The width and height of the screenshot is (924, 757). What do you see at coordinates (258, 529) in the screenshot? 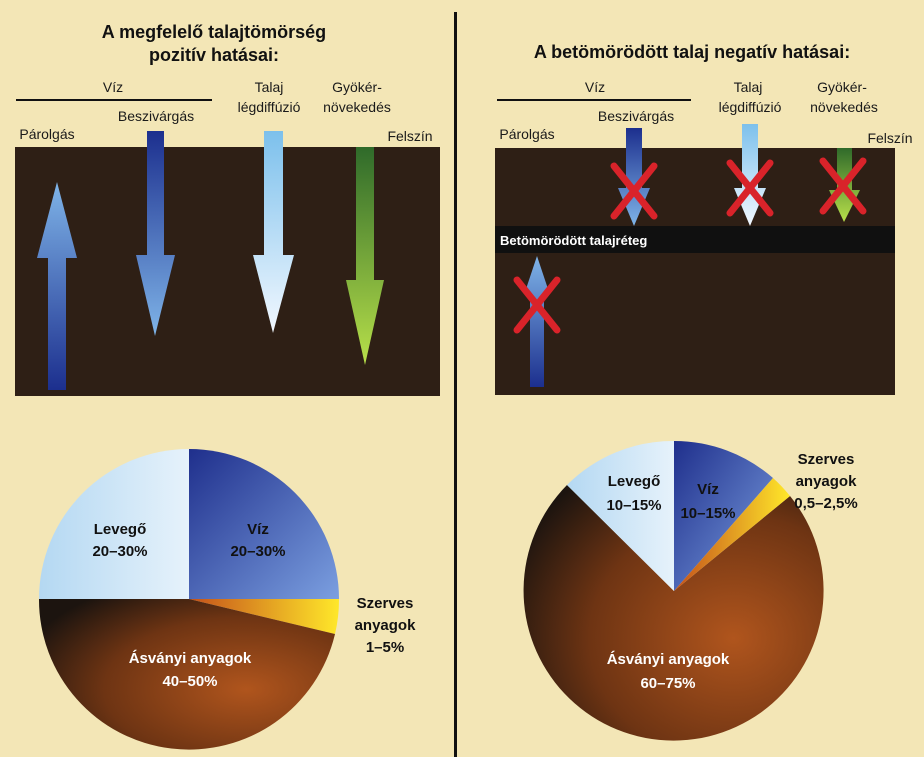
I see `left-pie-viz-name: Víz` at bounding box center [258, 529].